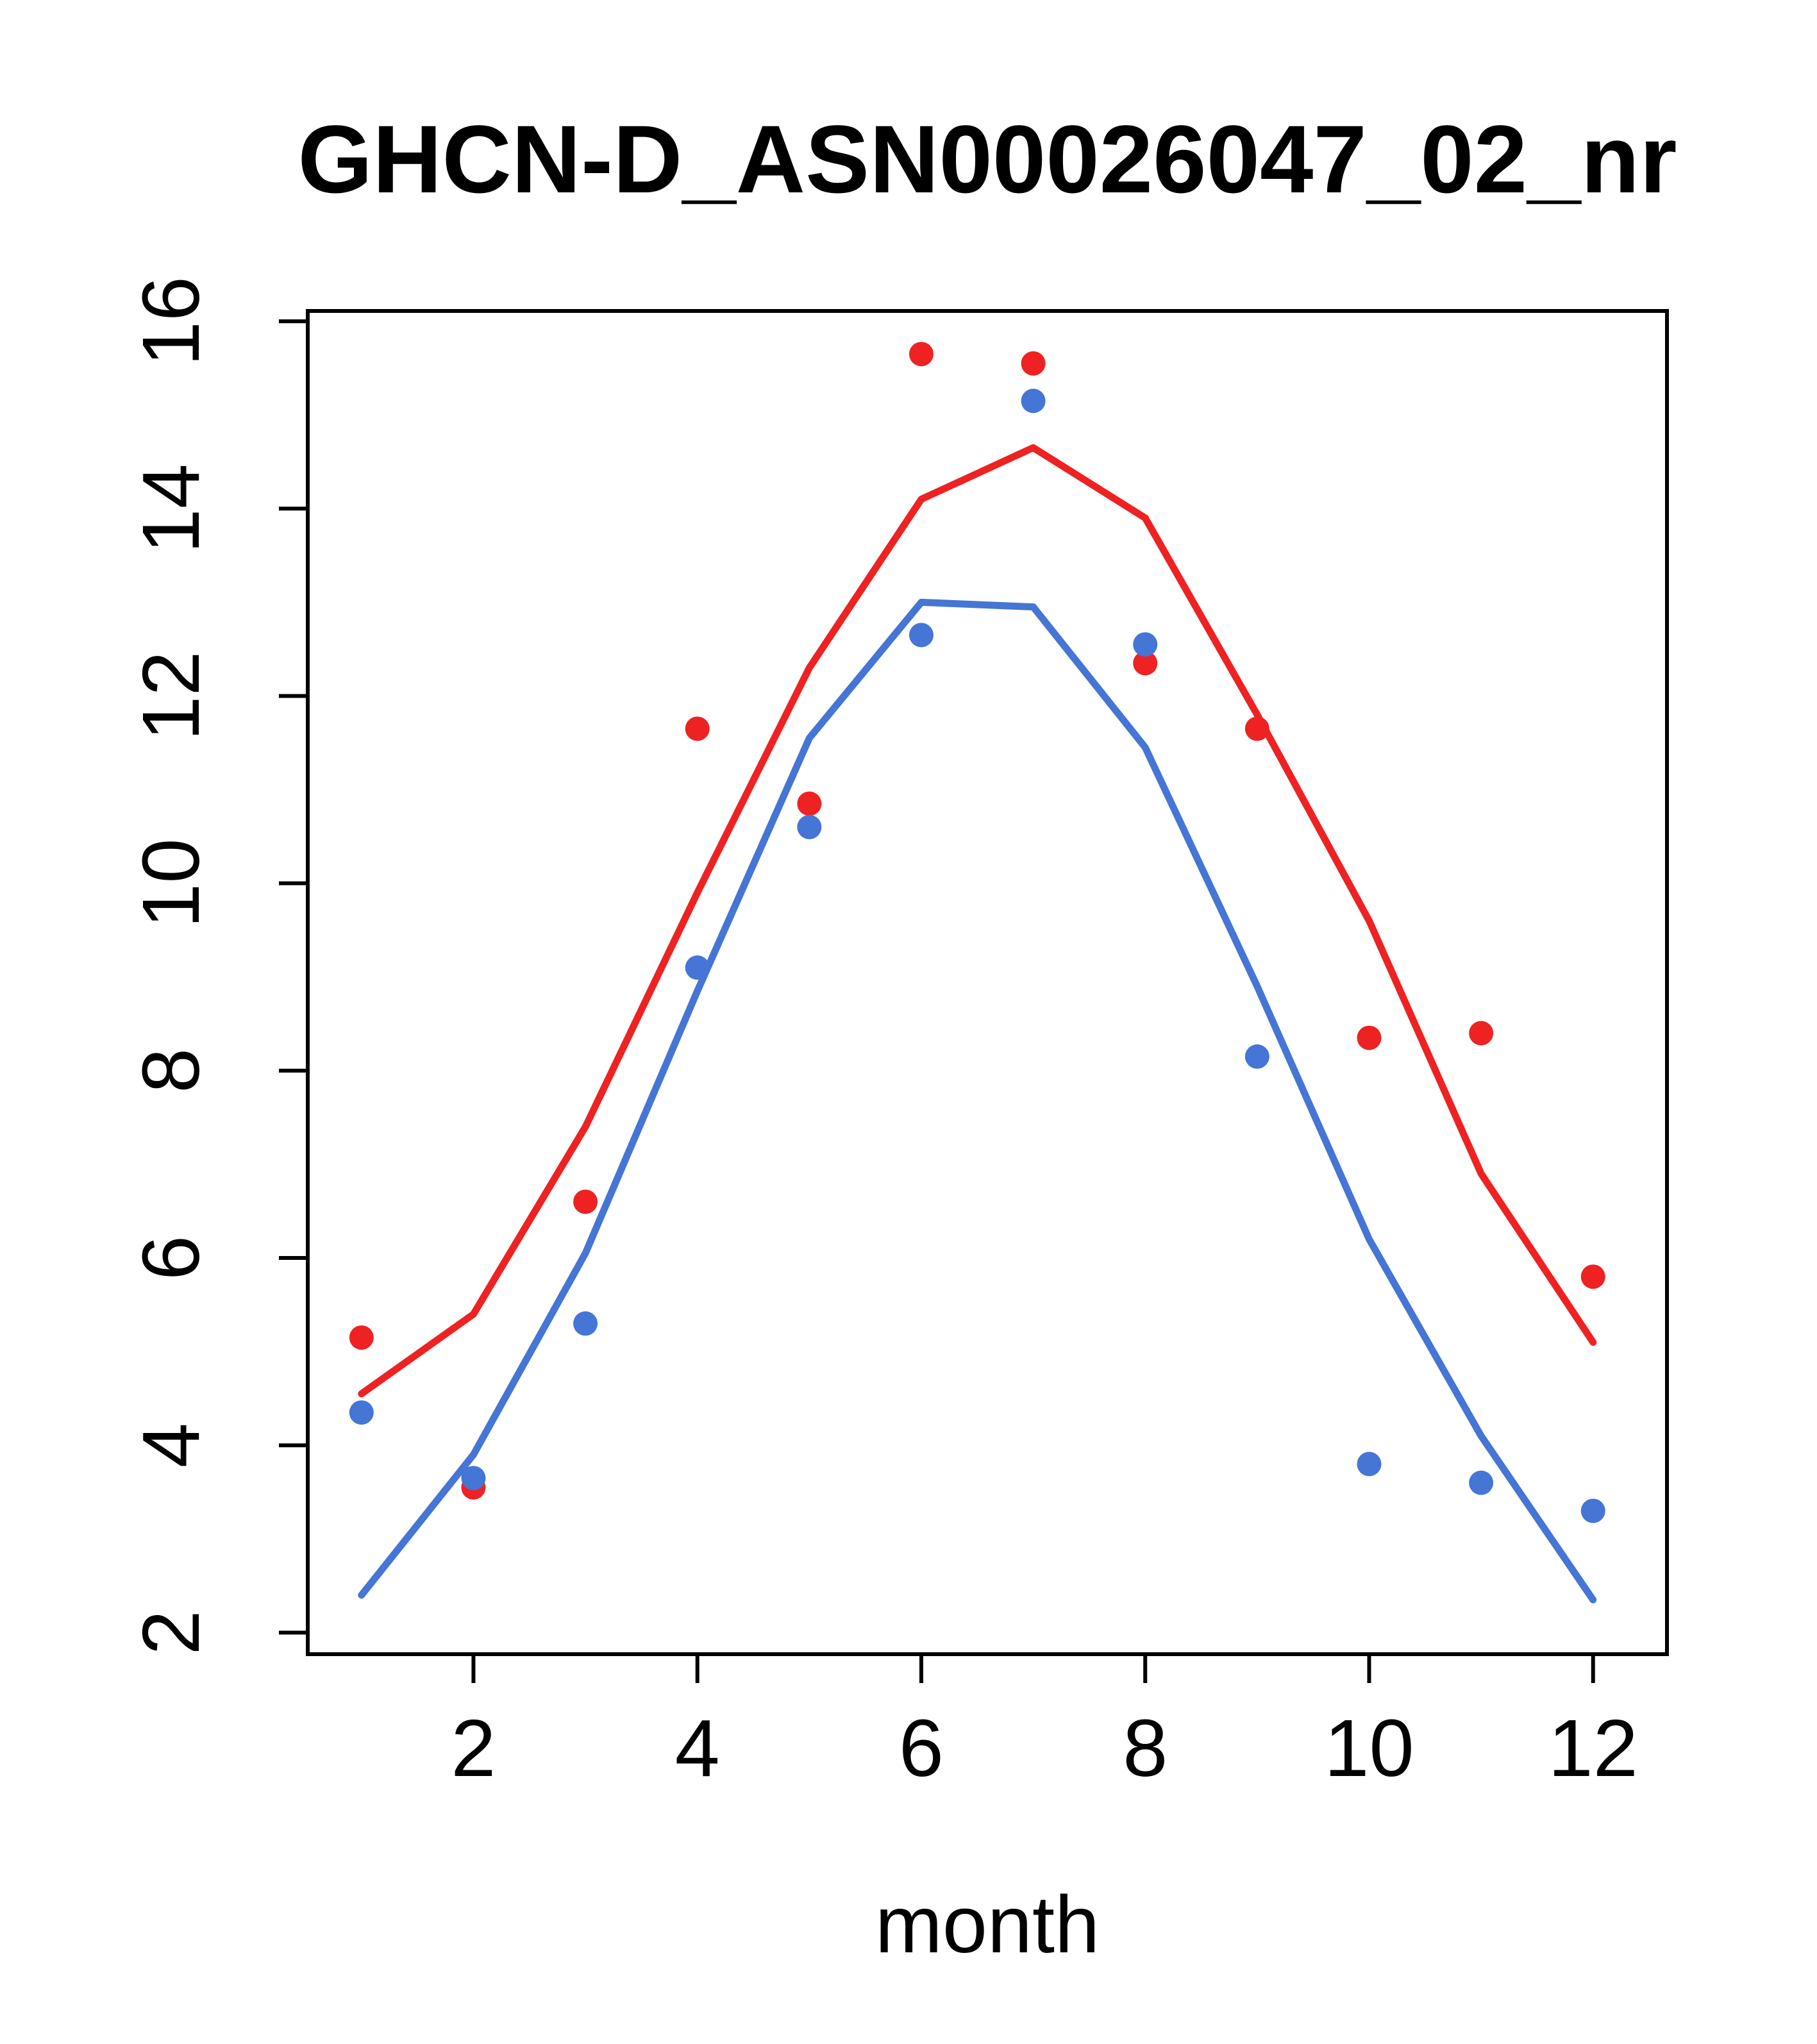  What do you see at coordinates (171, 1445) in the screenshot?
I see `y-tick-label: 4` at bounding box center [171, 1445].